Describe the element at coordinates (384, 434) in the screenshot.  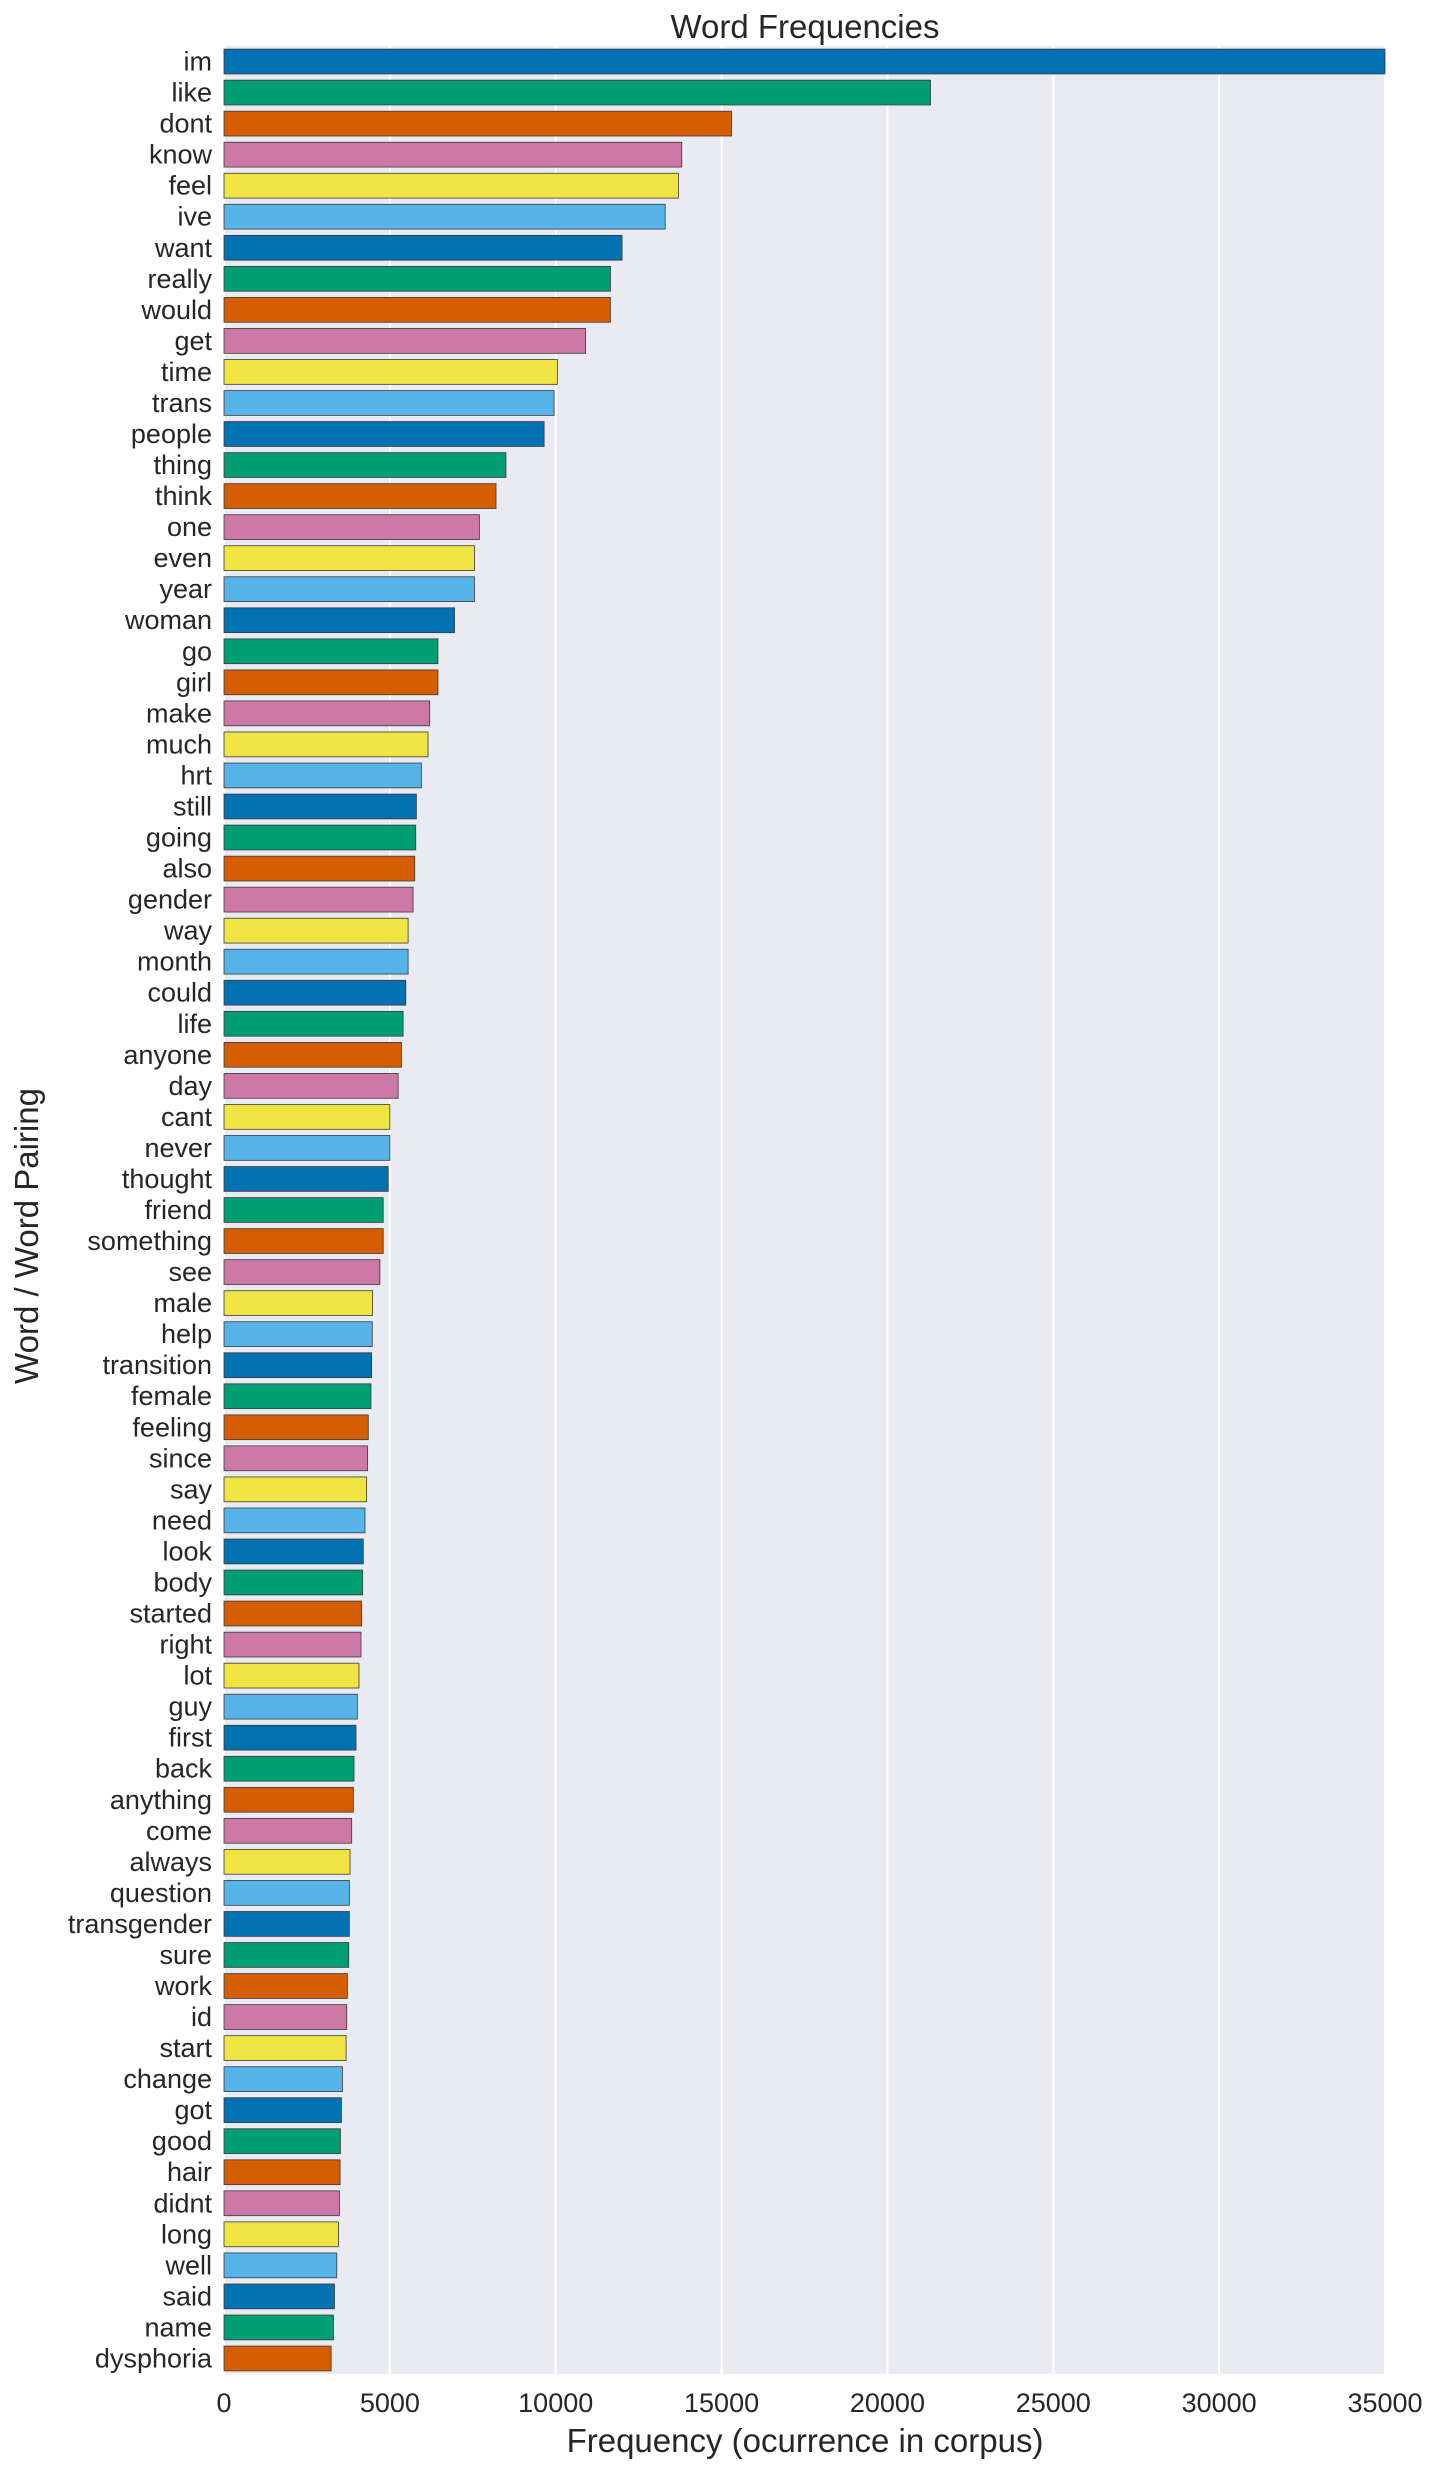
I see `bar-people` at that location.